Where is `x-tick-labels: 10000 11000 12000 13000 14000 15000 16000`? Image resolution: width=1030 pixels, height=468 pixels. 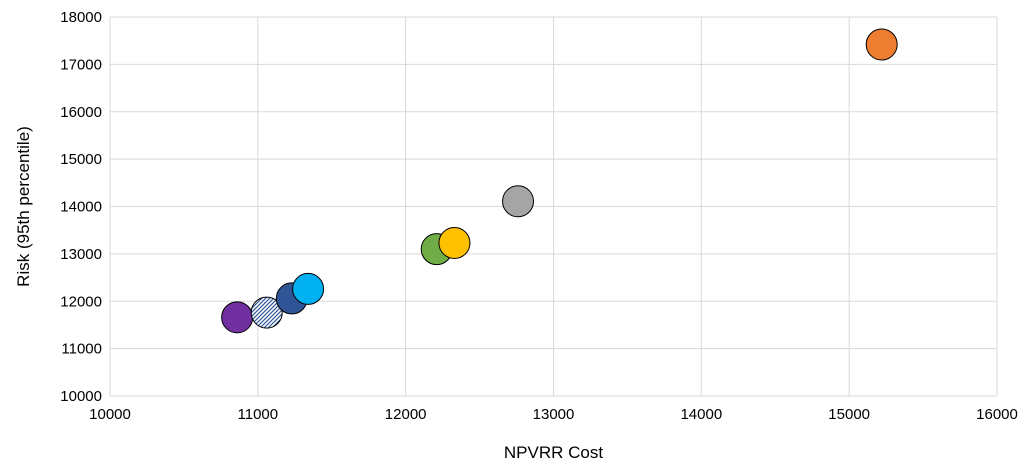
x-tick-labels: 10000 11000 12000 13000 14000 15000 16000 is located at coordinates (553, 414).